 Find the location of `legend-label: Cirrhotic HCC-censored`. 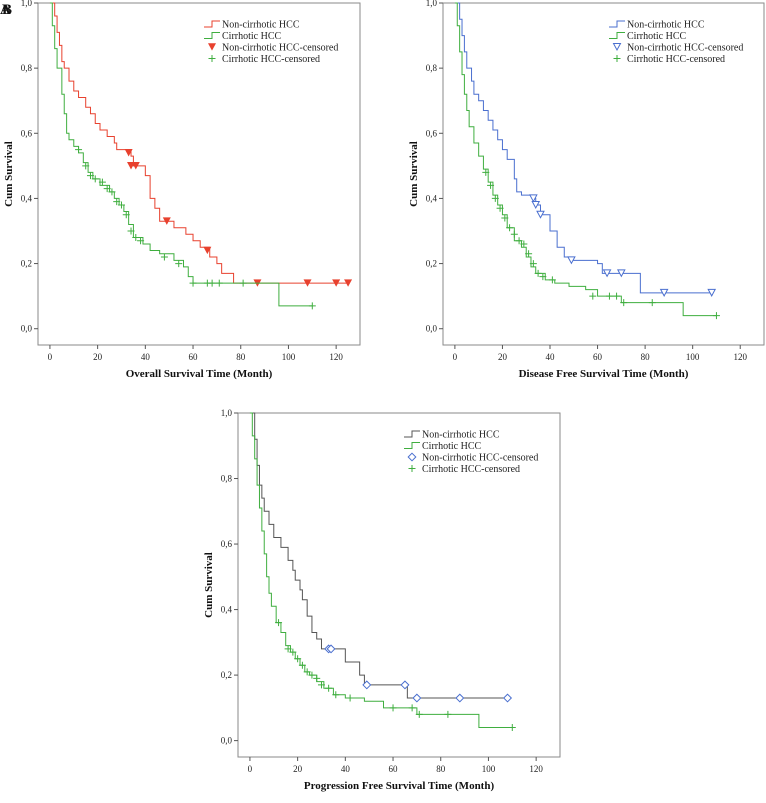

legend-label: Cirrhotic HCC-censored is located at coordinates (471, 469).